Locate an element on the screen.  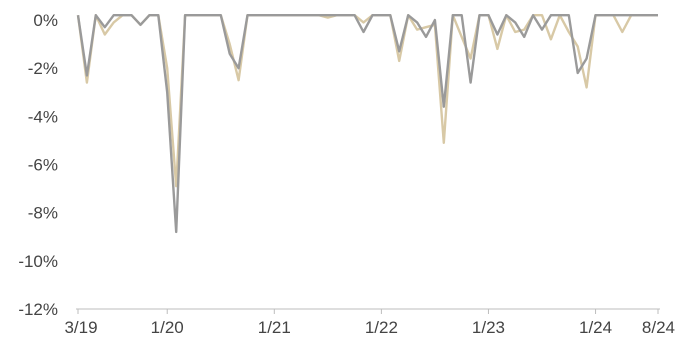
y-tick-label: -6% is located at coordinates (43, 165).